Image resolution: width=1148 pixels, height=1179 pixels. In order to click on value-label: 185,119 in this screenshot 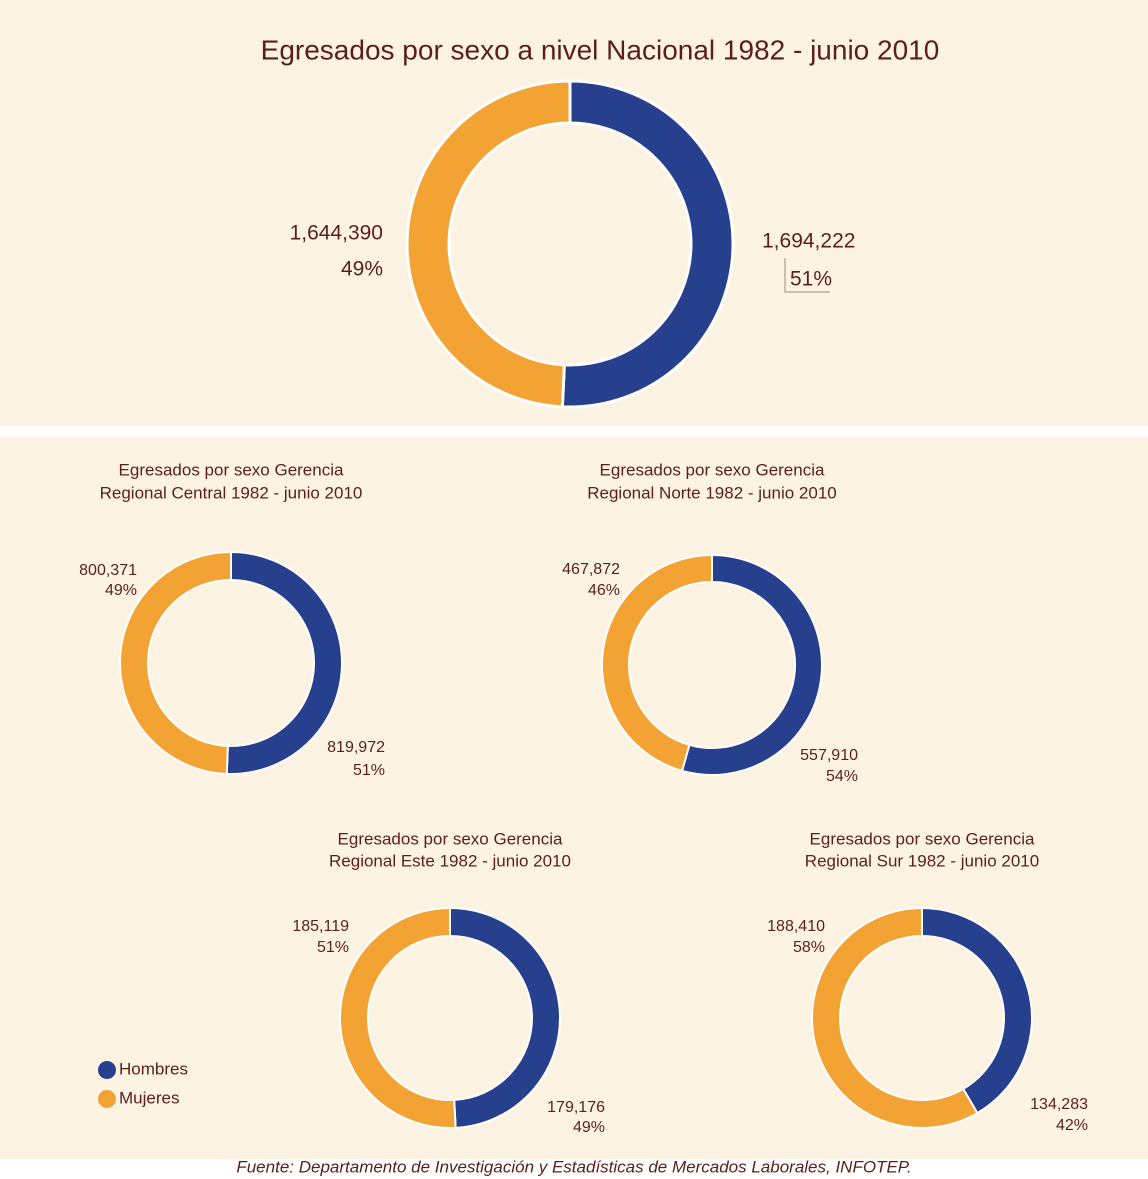, I will do `click(320, 926)`.